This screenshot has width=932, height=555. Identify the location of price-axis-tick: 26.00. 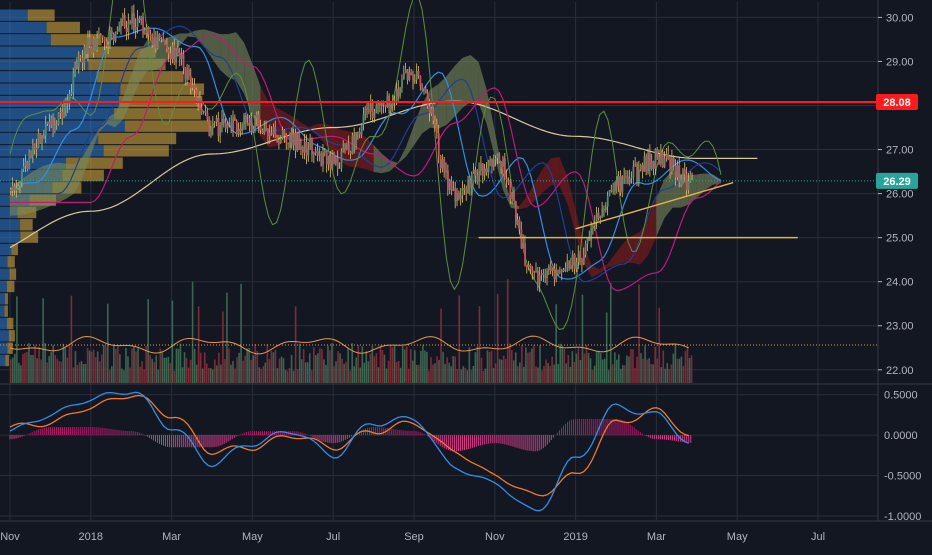
(900, 195).